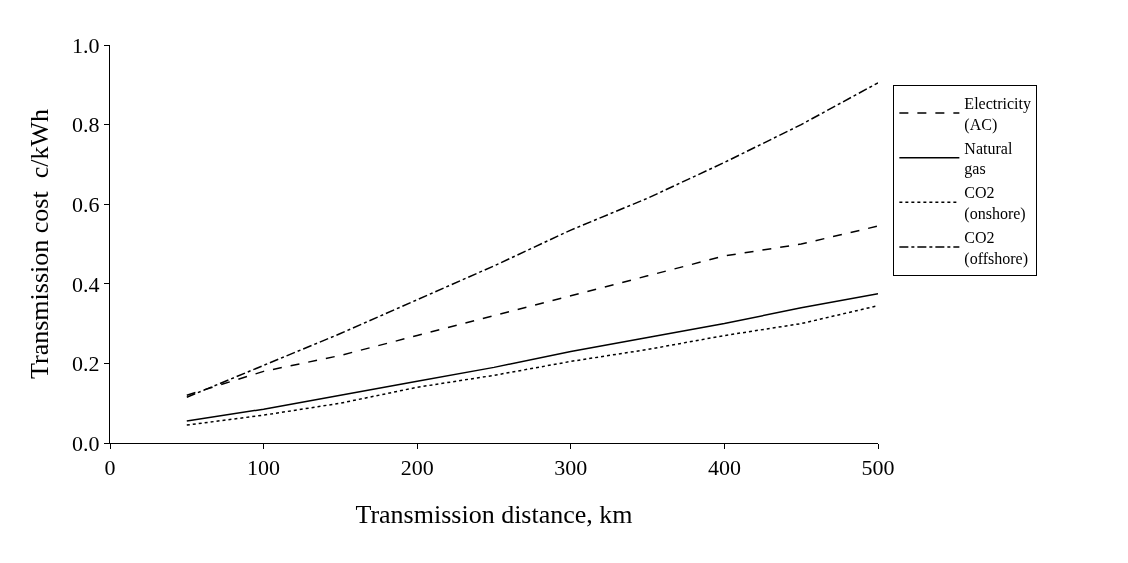 Image resolution: width=1128 pixels, height=563 pixels. I want to click on legend-label: Natural gas, so click(988, 159).